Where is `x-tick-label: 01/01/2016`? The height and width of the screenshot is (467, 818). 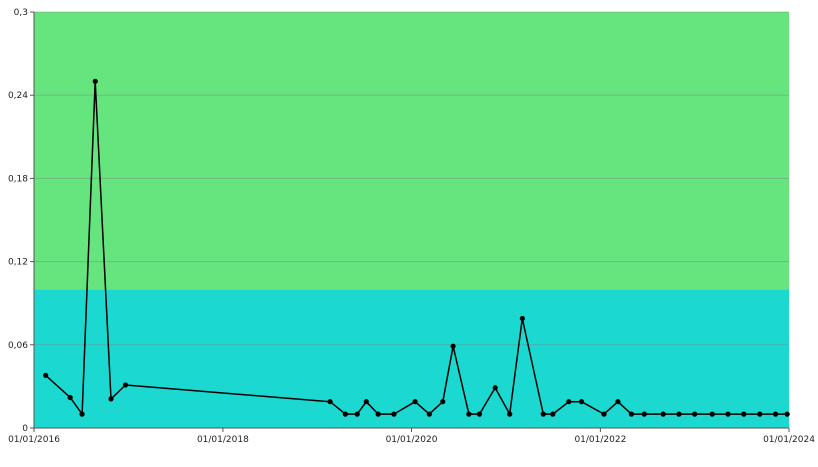
x-tick-label: 01/01/2016 is located at coordinates (34, 440).